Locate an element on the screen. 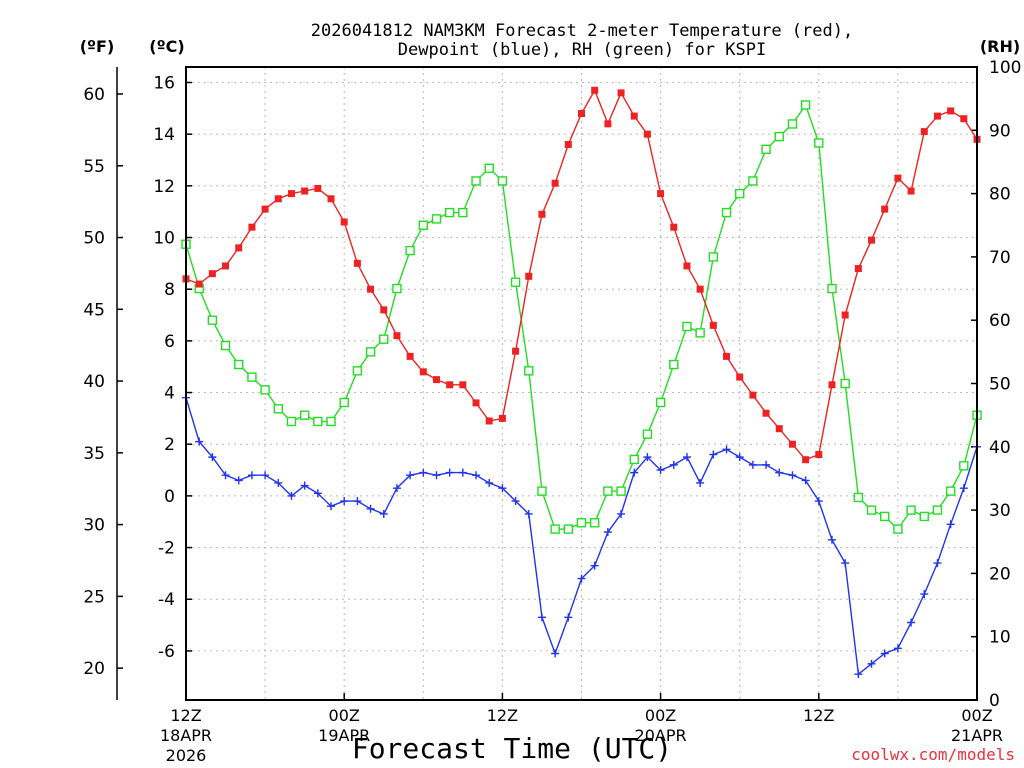  x-tick-label-year: 2026 is located at coordinates (186, 755).